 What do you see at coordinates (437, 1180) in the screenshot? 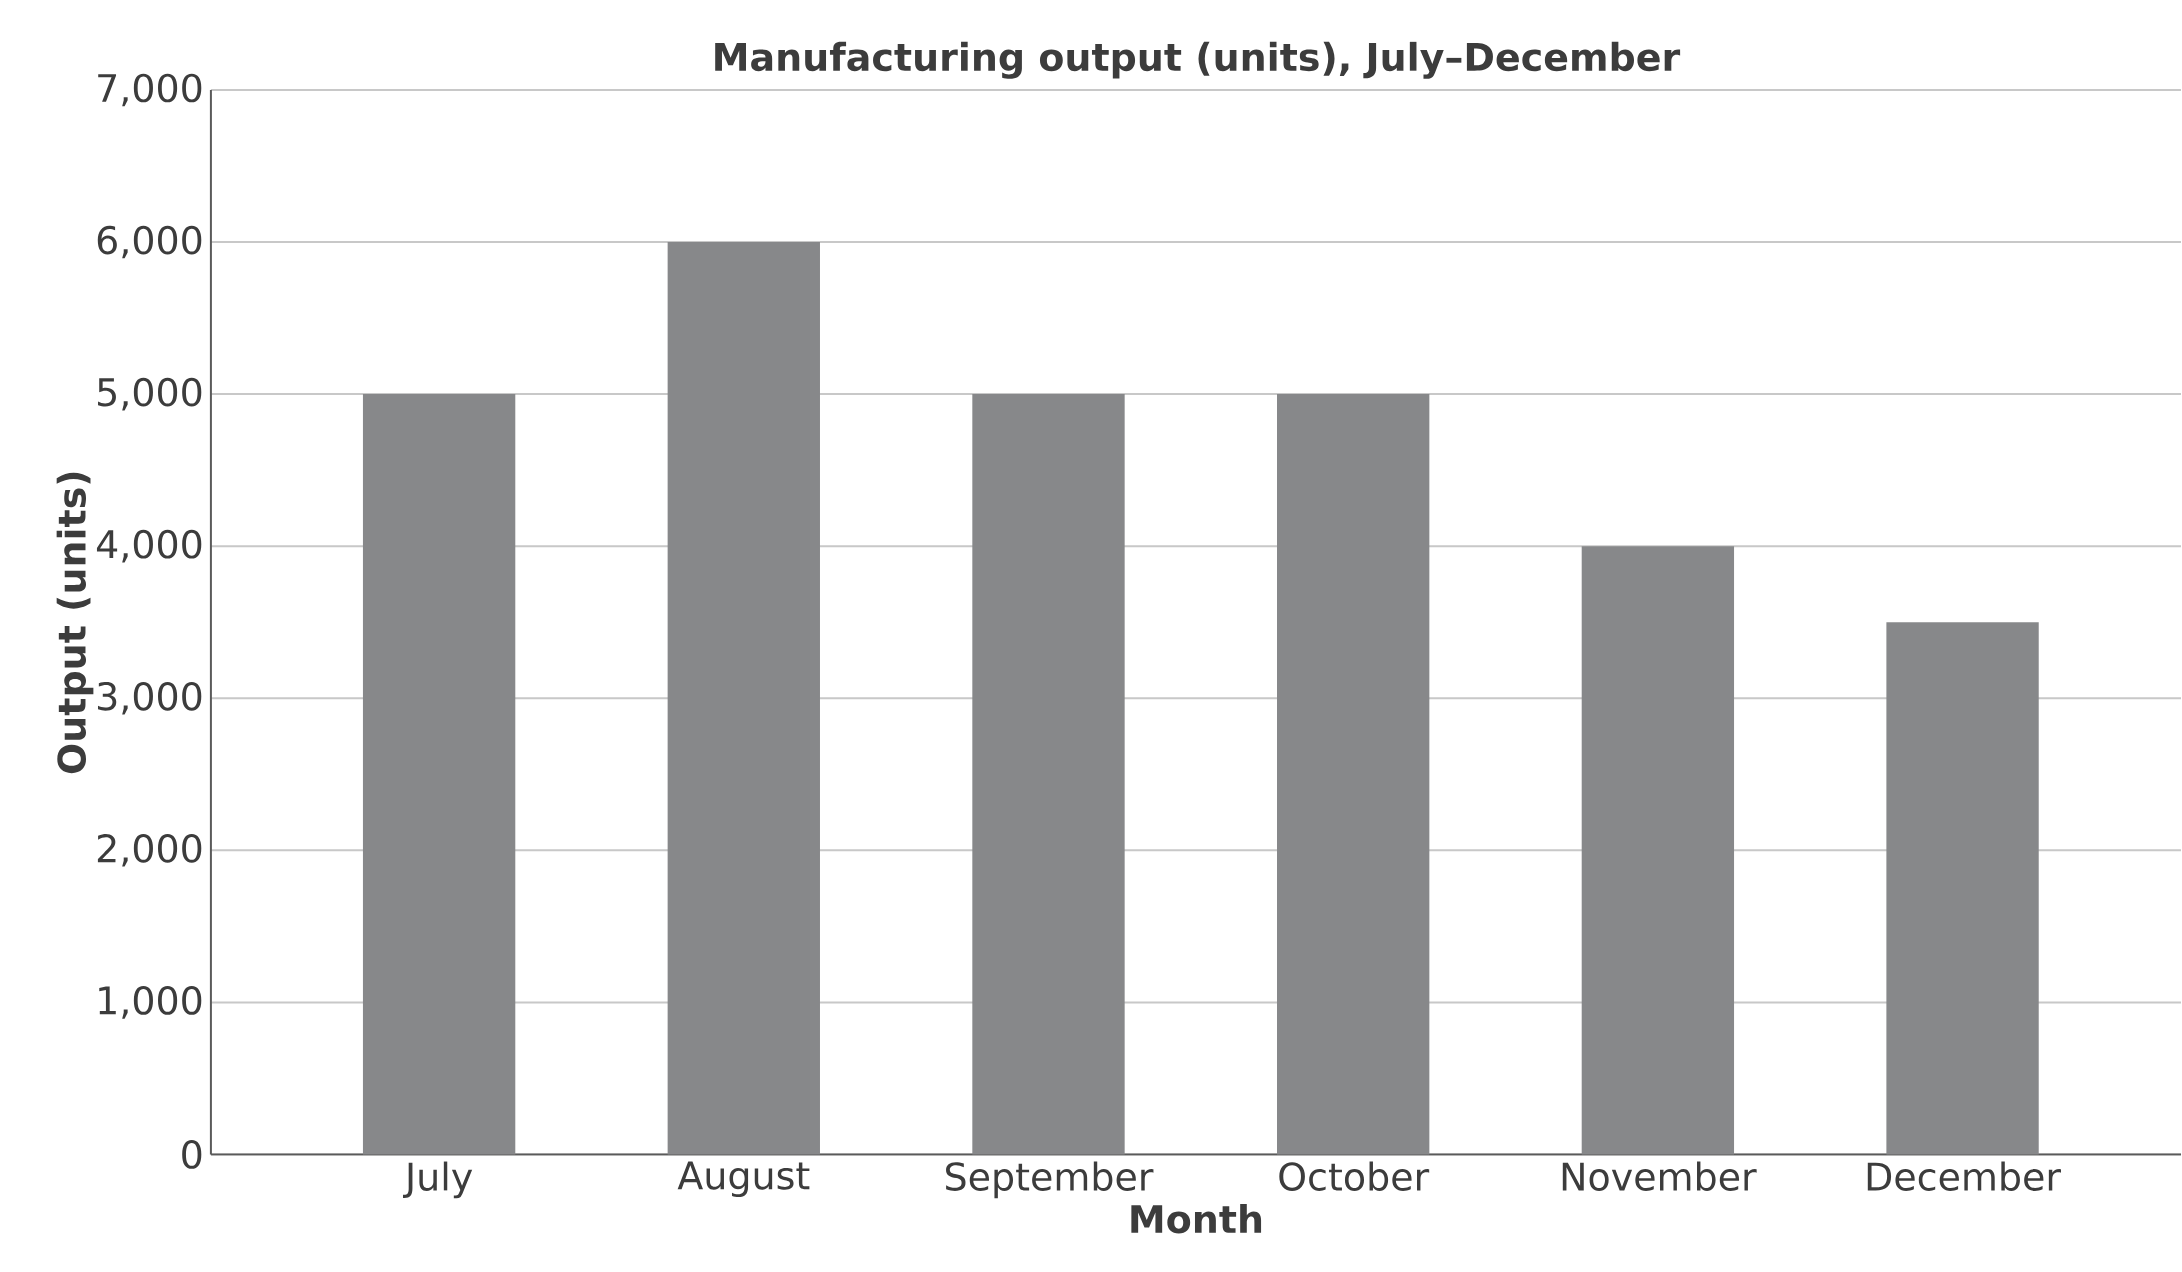
I see `x-tick-label: July` at bounding box center [437, 1180].